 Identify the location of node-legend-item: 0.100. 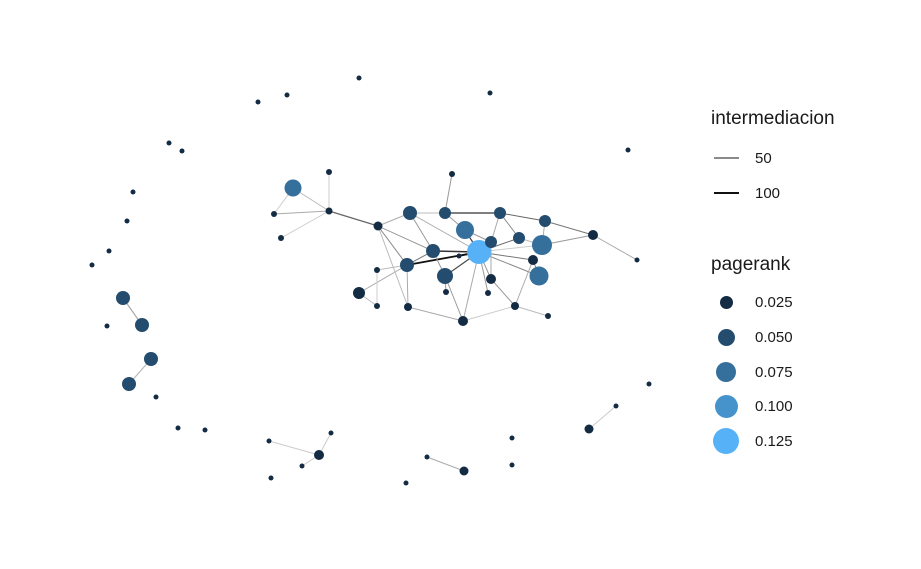
(752, 406).